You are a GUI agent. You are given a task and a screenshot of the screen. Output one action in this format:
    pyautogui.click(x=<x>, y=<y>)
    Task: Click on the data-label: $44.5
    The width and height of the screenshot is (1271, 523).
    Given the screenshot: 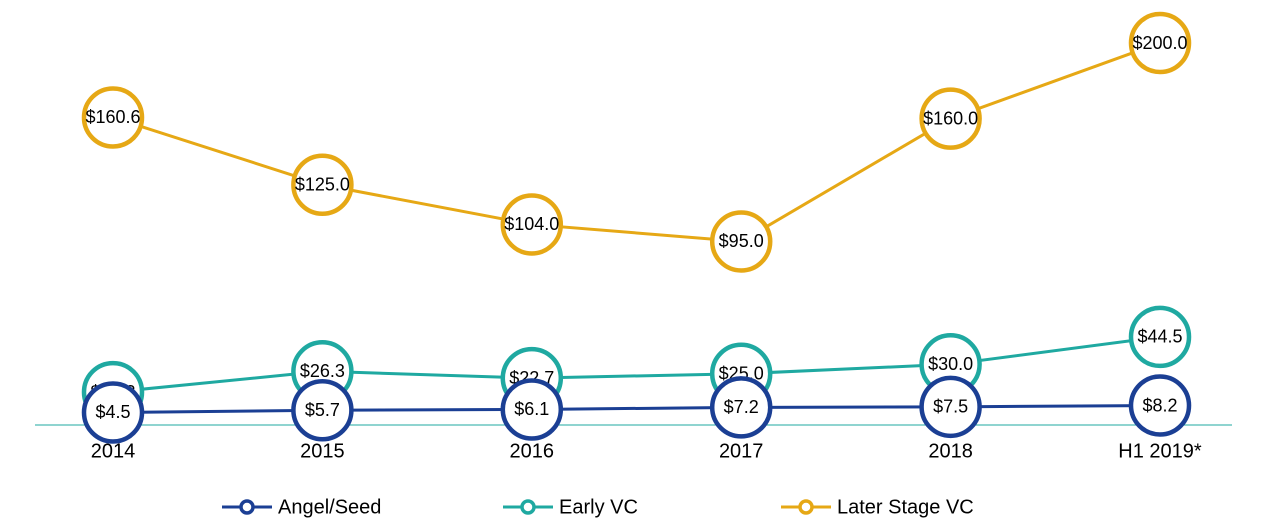 What is the action you would take?
    pyautogui.click(x=1159, y=337)
    